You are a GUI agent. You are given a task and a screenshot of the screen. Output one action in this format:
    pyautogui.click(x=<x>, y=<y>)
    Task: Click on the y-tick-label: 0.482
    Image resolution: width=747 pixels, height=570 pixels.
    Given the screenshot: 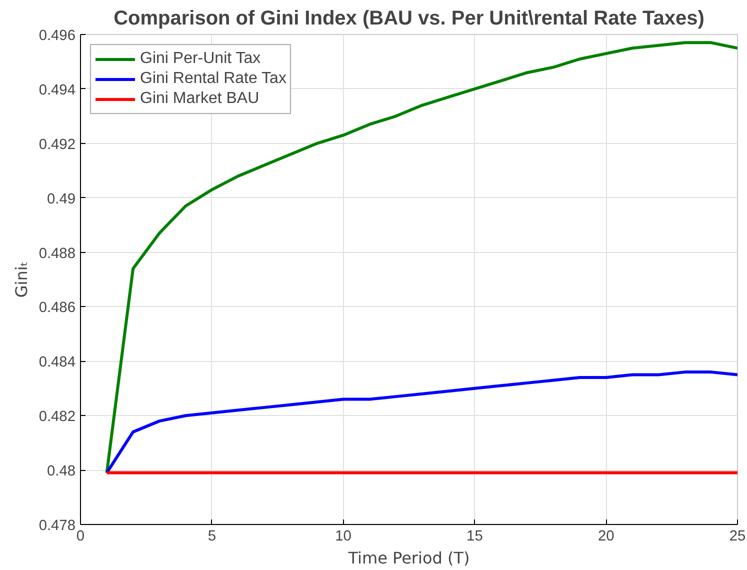 What is the action you would take?
    pyautogui.click(x=57, y=417)
    